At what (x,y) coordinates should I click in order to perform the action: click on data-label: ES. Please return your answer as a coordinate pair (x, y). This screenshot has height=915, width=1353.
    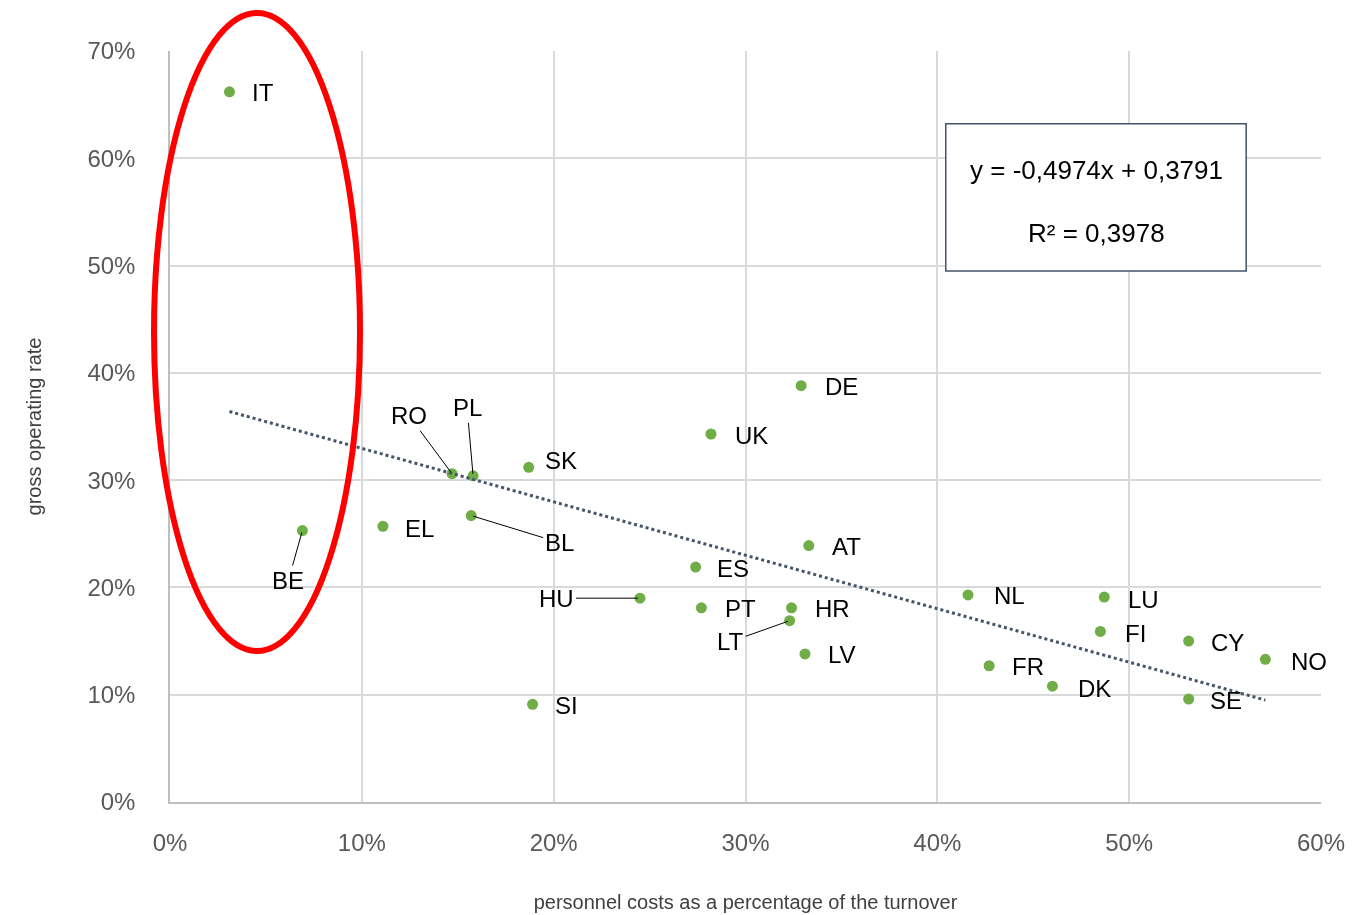
    Looking at the image, I should click on (733, 568).